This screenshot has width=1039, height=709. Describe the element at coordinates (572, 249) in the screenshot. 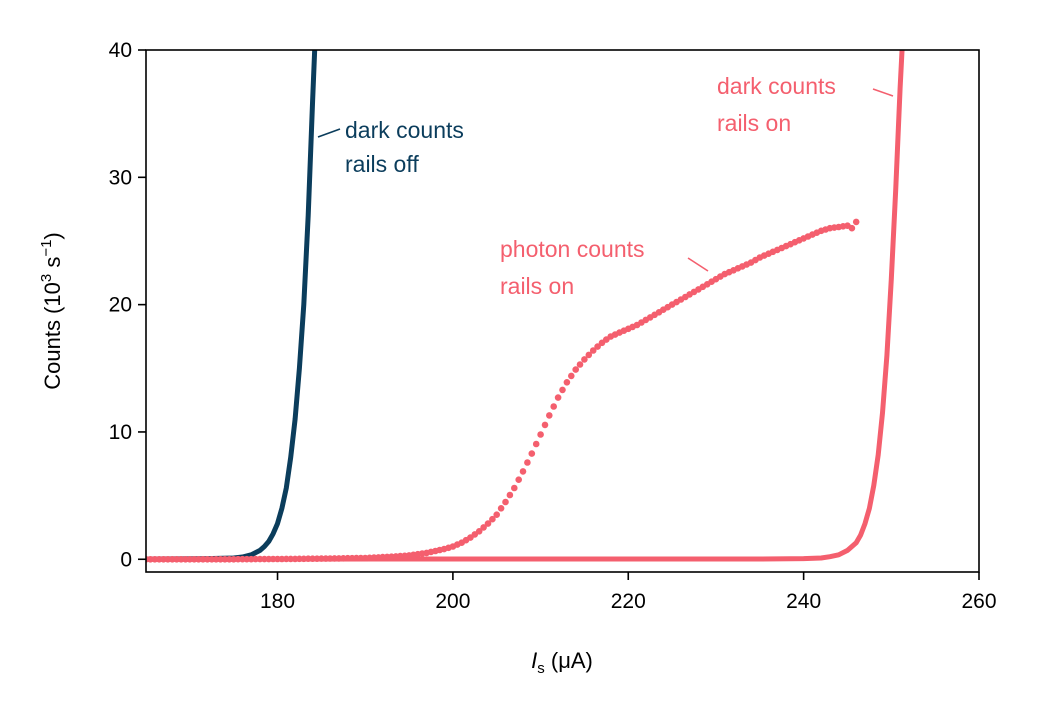

I see `annotation-photon-on-line1: photon counts` at that location.